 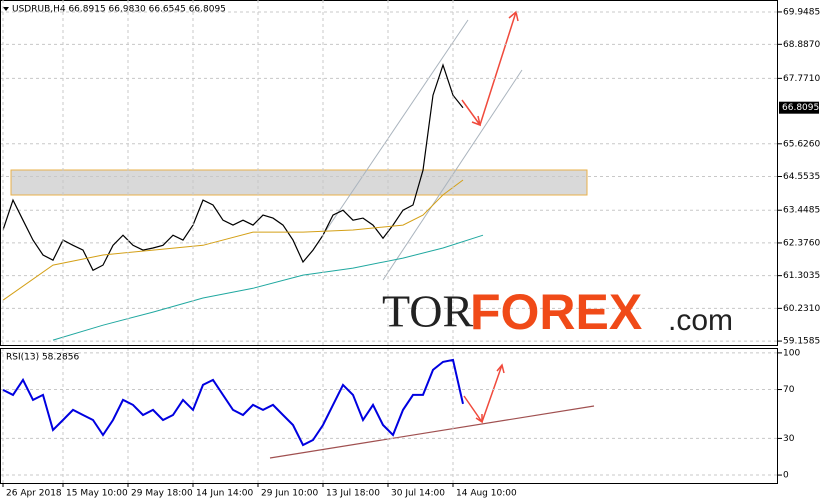 What do you see at coordinates (789, 439) in the screenshot?
I see `y-tick-label: 30` at bounding box center [789, 439].